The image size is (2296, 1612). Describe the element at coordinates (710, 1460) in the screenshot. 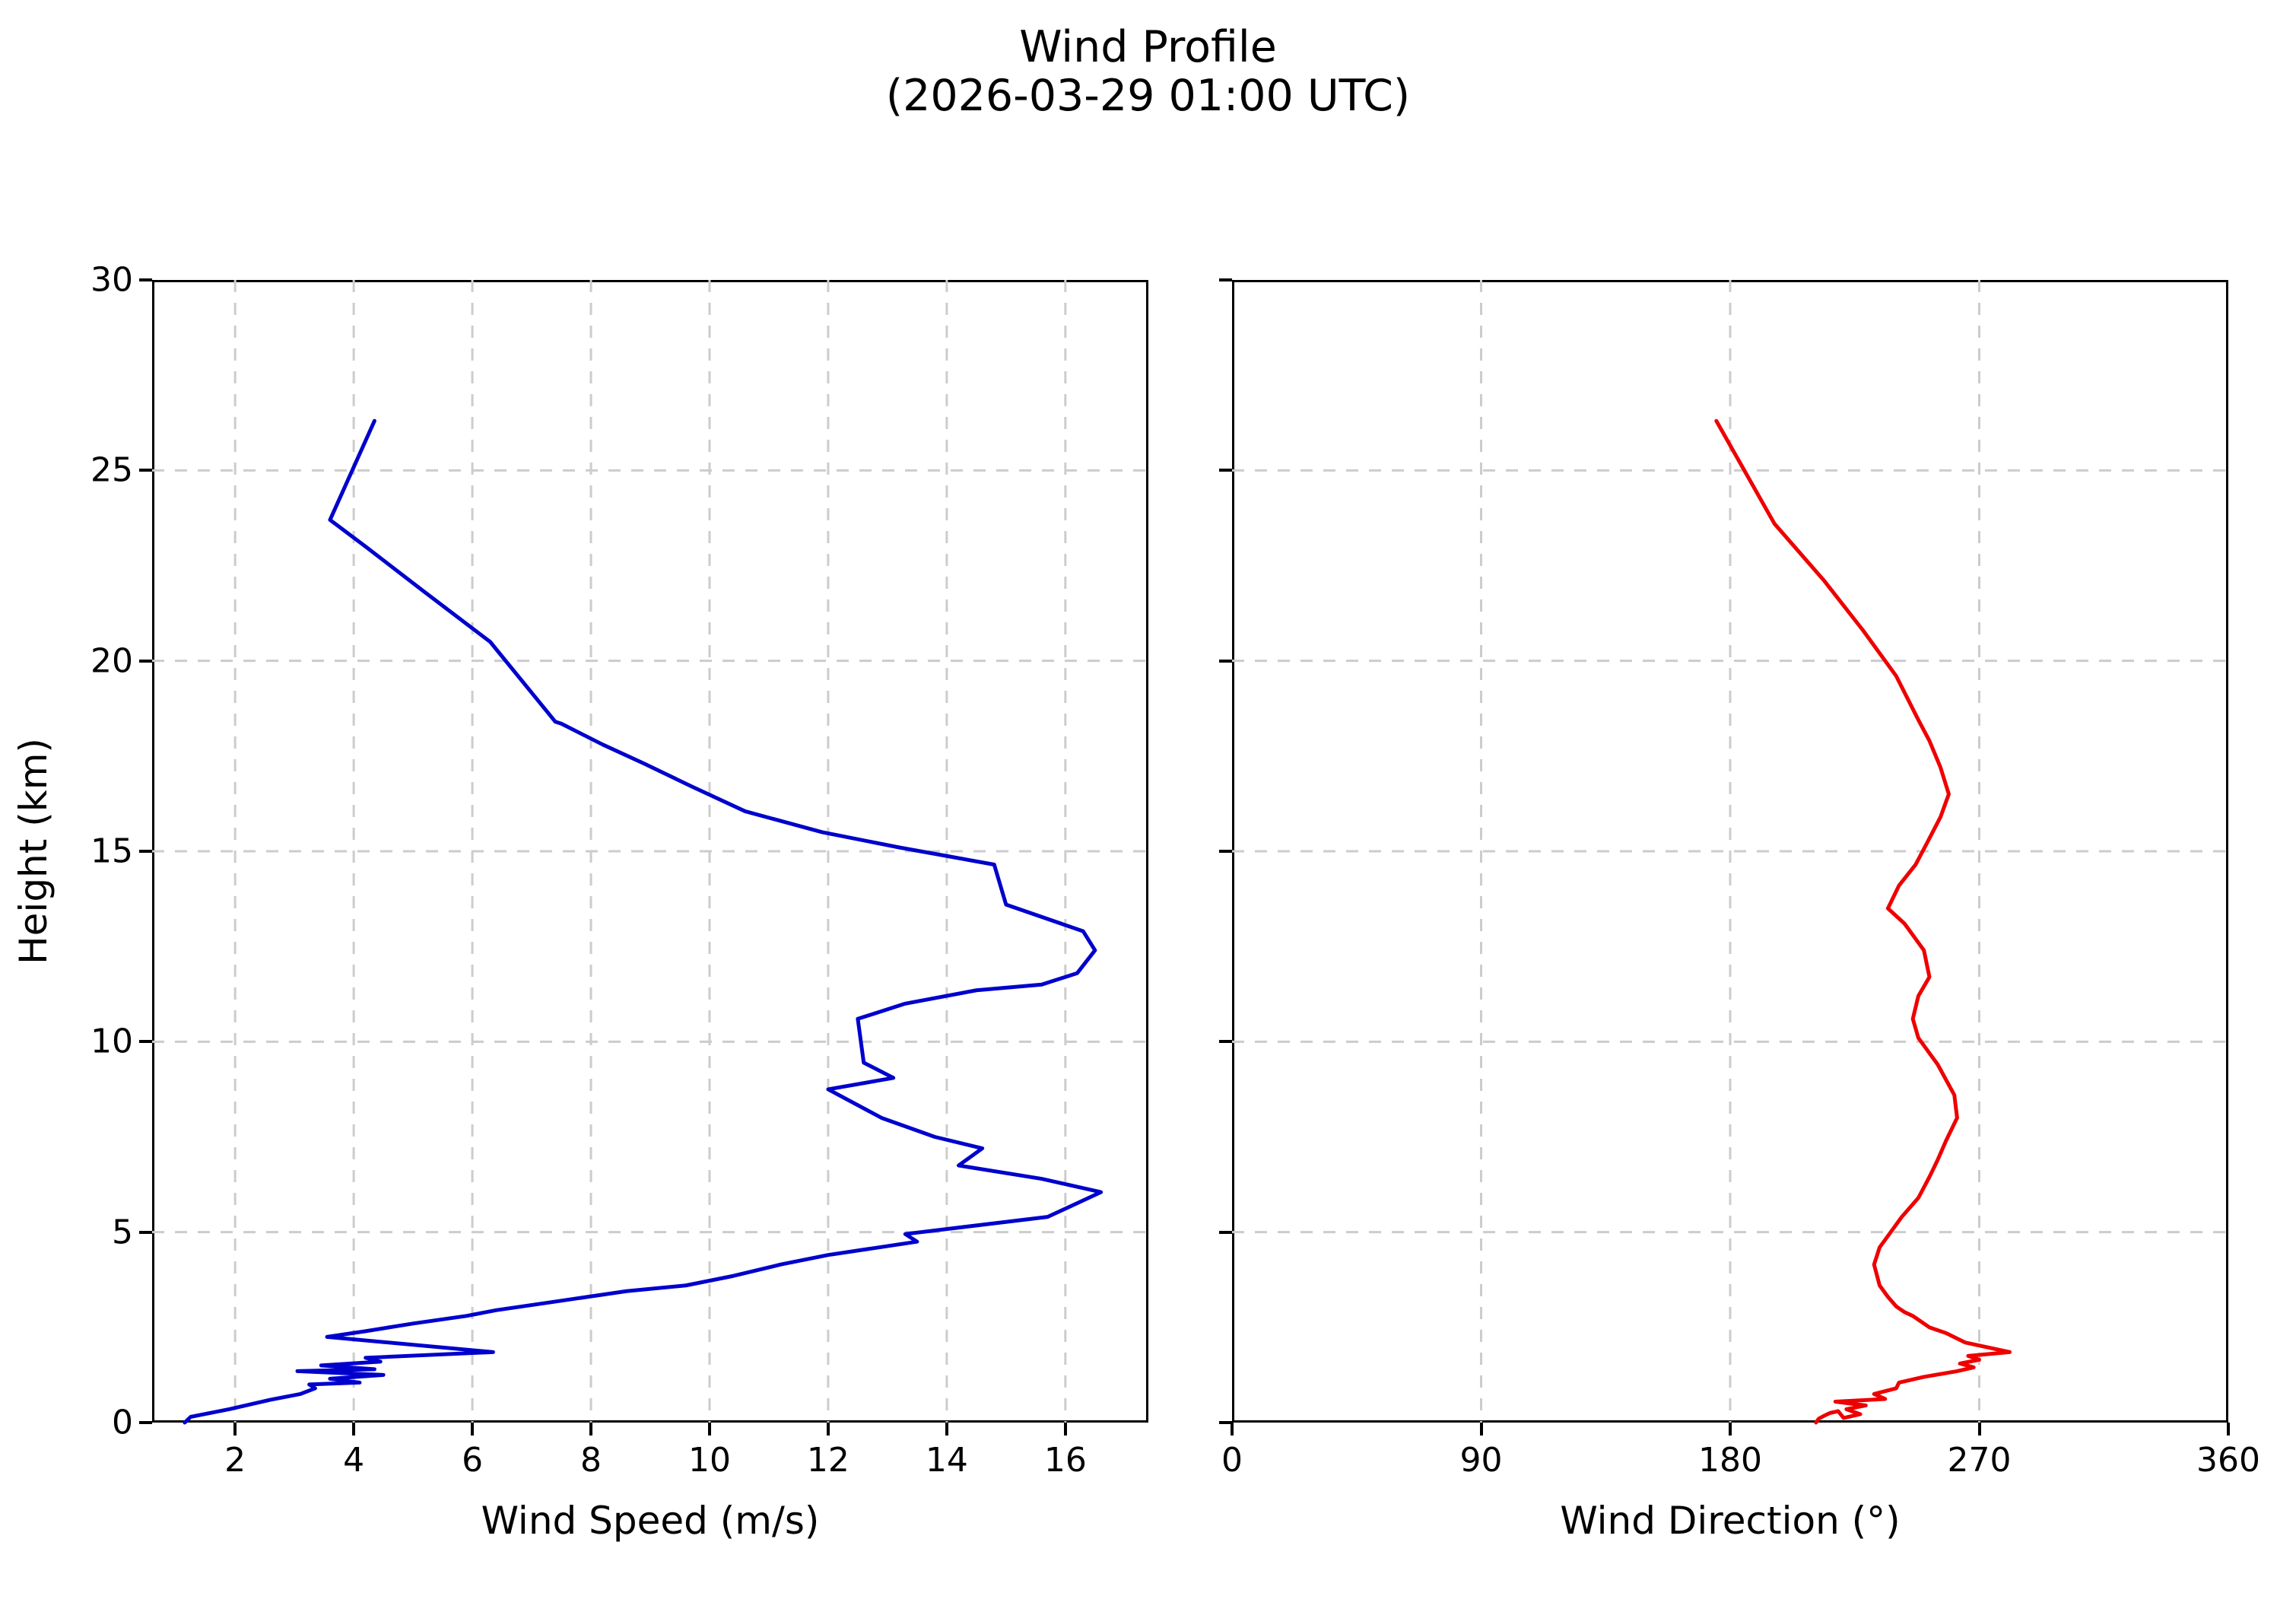

I see `x-tick-label: 10` at that location.